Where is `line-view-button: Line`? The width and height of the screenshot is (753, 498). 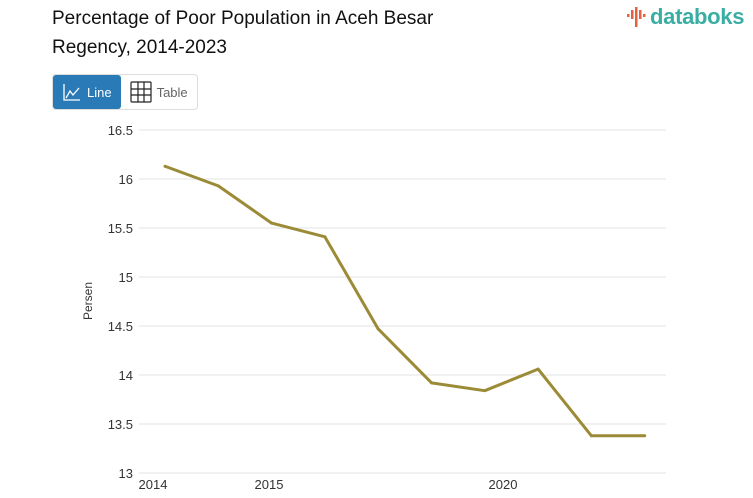 line-view-button: Line is located at coordinates (87, 92).